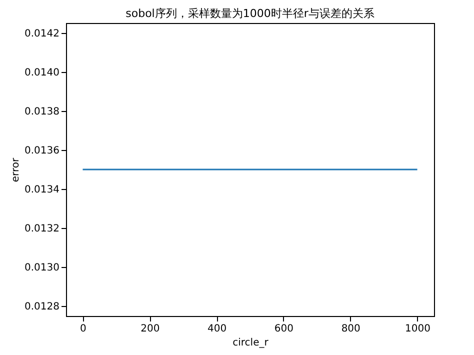  Describe the element at coordinates (42, 72) in the screenshot. I see `y-tick-label: 0.0140` at that location.